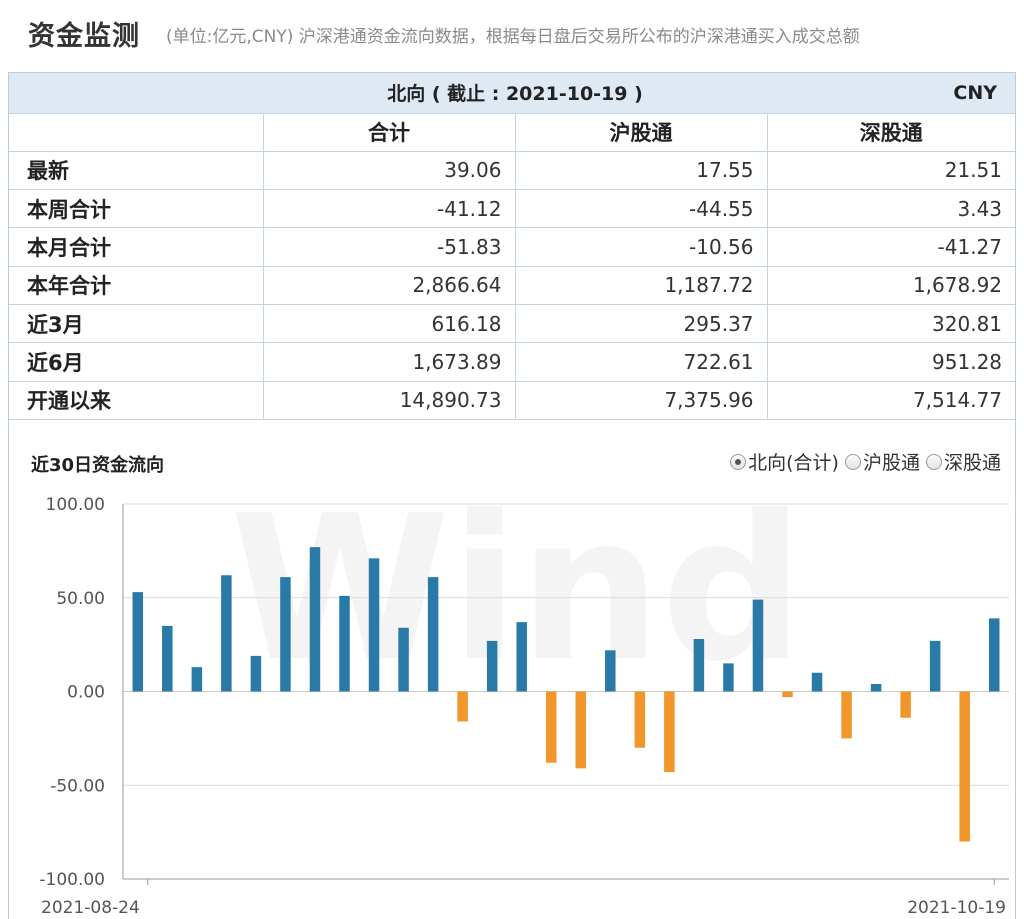 This screenshot has width=1024, height=919. Describe the element at coordinates (891, 93) in the screenshot. I see `currency-label: CNY` at that location.